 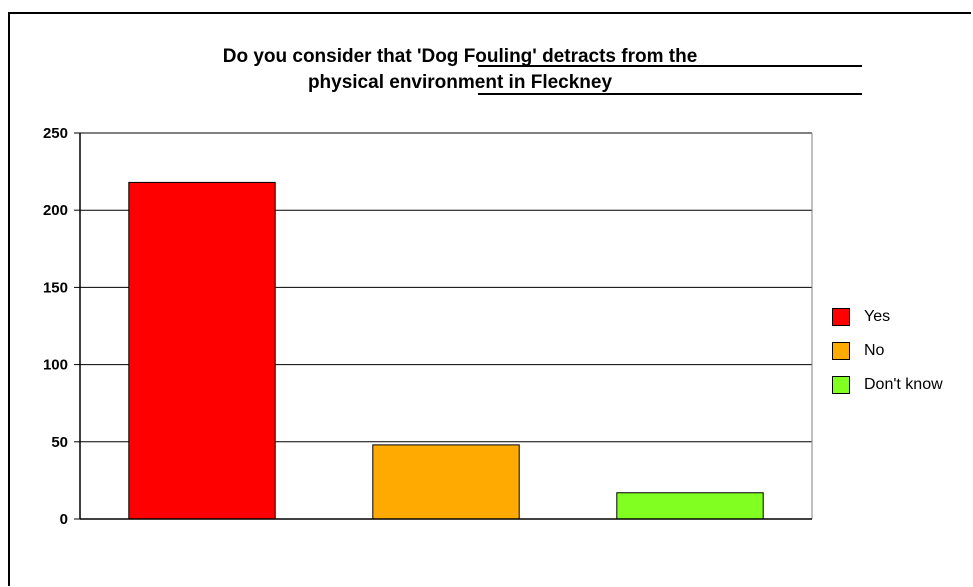 I want to click on y-tick-labels: 0 50 100 150 200 250, so click(x=55, y=326).